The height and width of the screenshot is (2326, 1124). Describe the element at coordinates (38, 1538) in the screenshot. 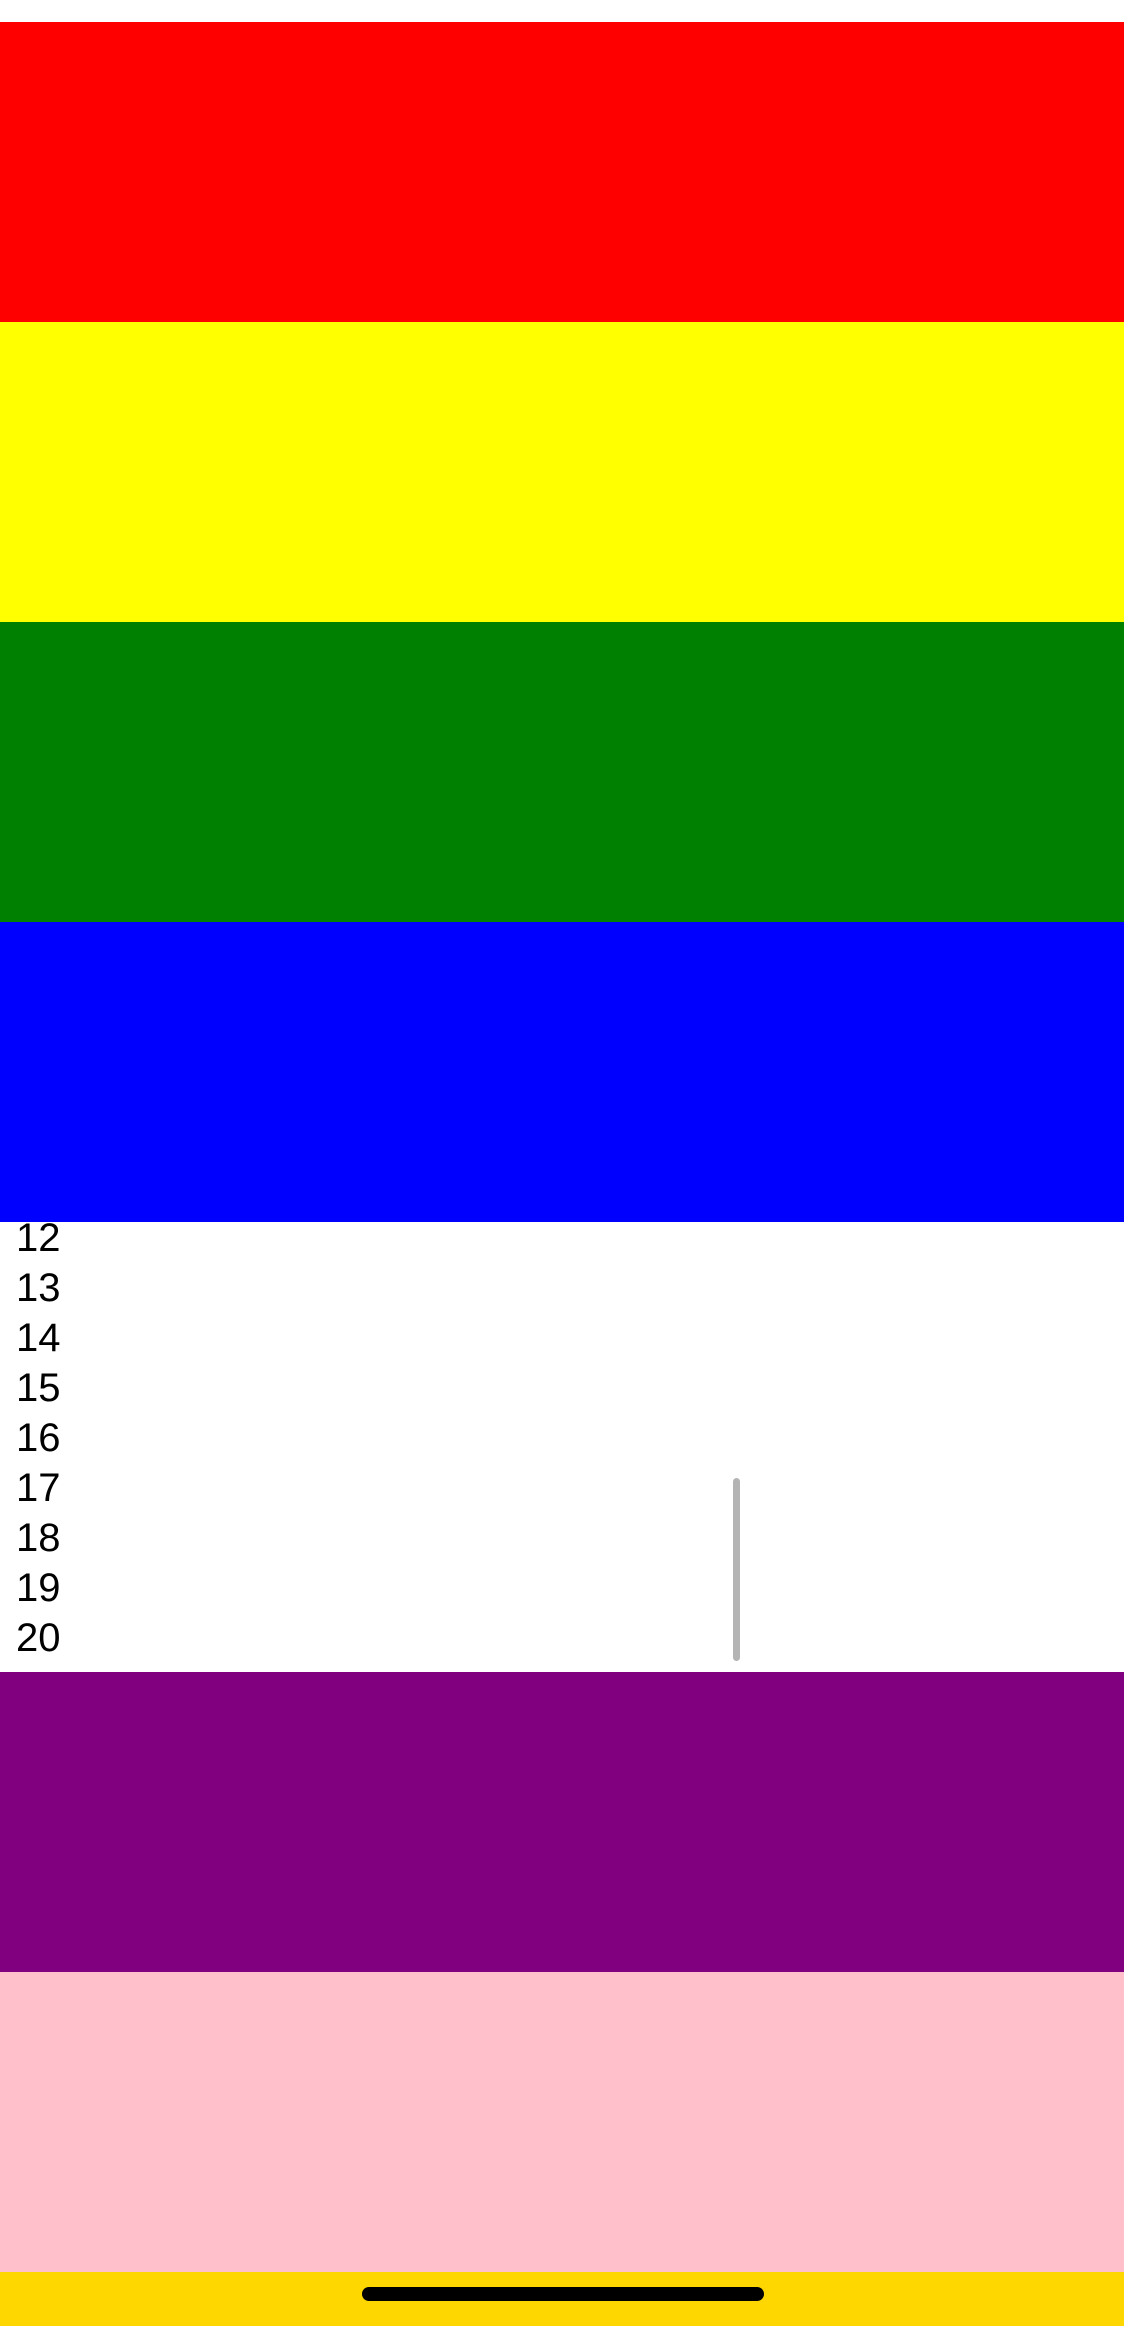

I see `list-item: 18` at that location.